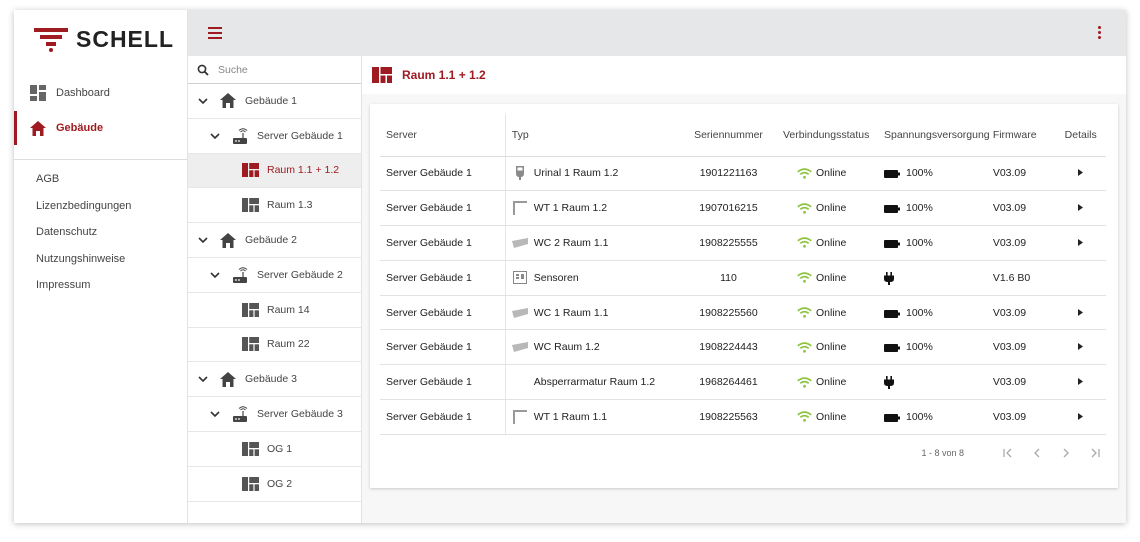 The width and height of the screenshot is (1140, 542). What do you see at coordinates (67, 232) in the screenshot?
I see `link-datenschutz: Datenschutz` at bounding box center [67, 232].